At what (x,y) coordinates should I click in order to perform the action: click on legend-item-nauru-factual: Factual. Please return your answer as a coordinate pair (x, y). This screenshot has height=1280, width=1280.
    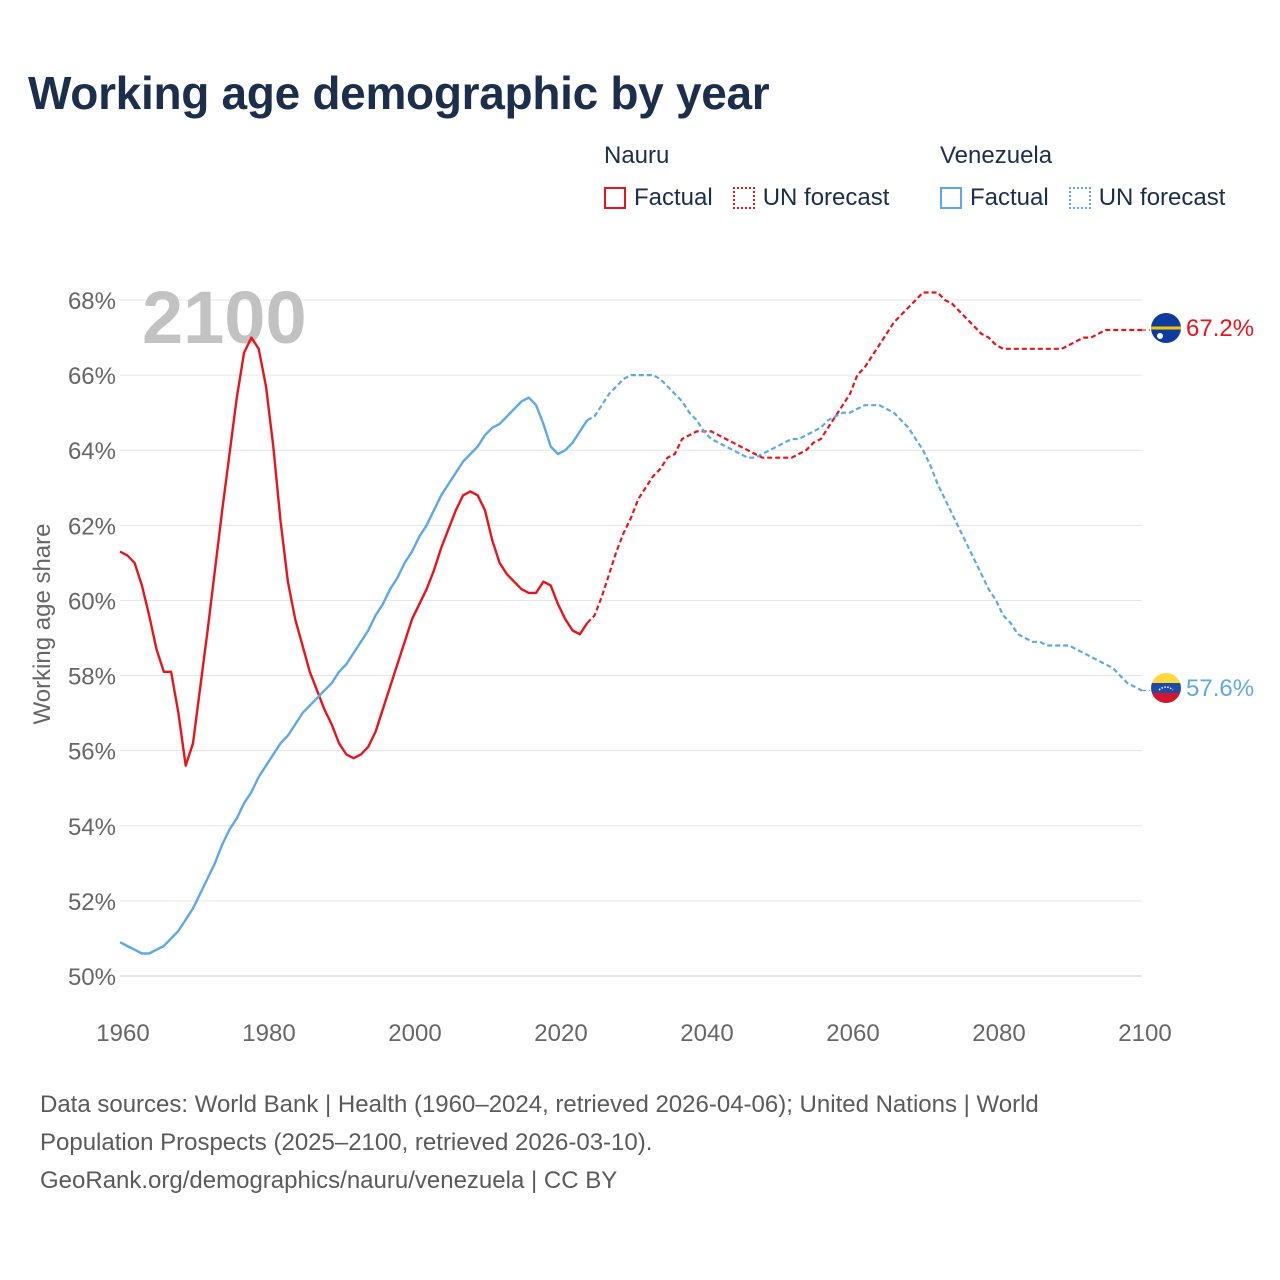
    Looking at the image, I should click on (658, 198).